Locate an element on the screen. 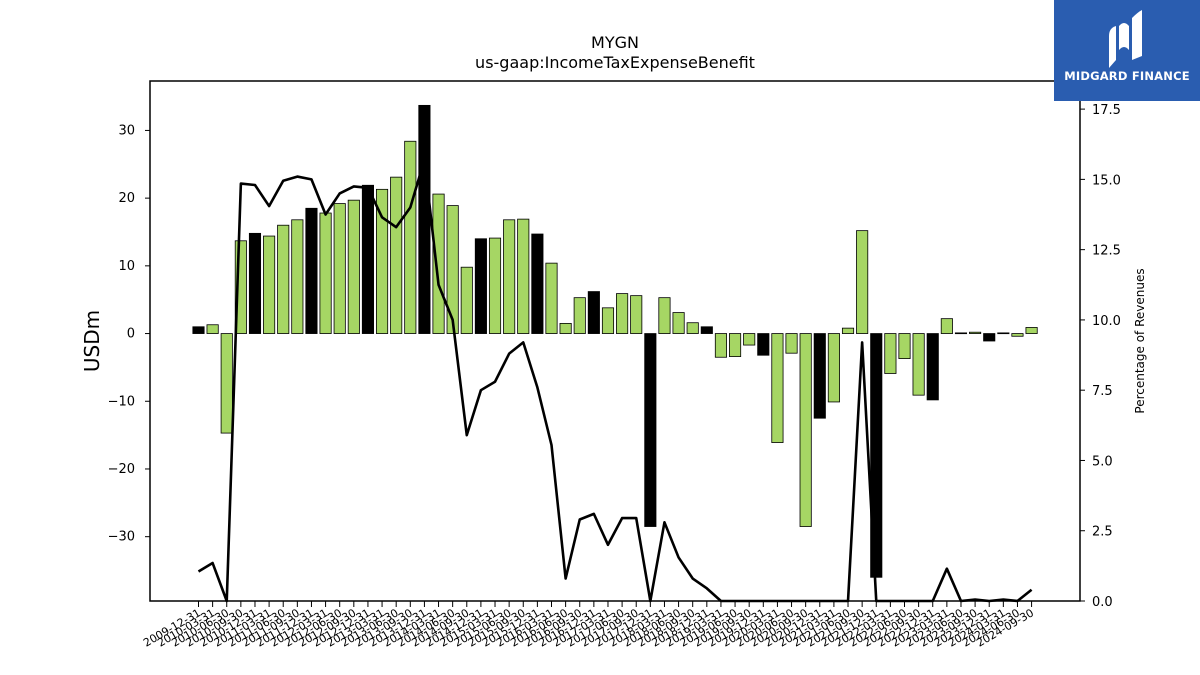  y-axis-label-left: USDm is located at coordinates (92, 341).